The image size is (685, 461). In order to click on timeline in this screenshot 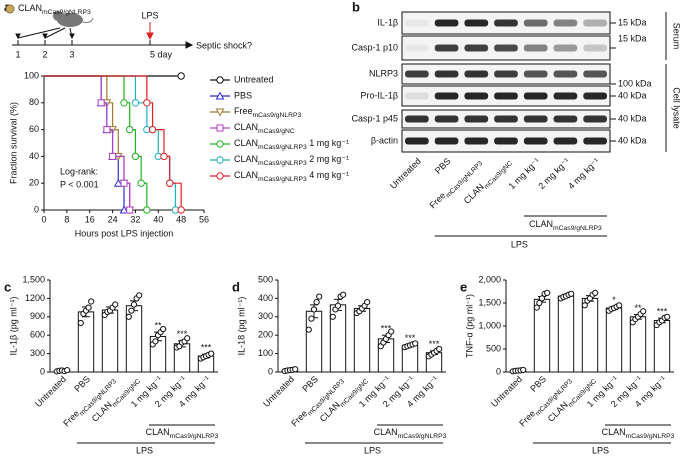, I will do `click(103, 35)`.